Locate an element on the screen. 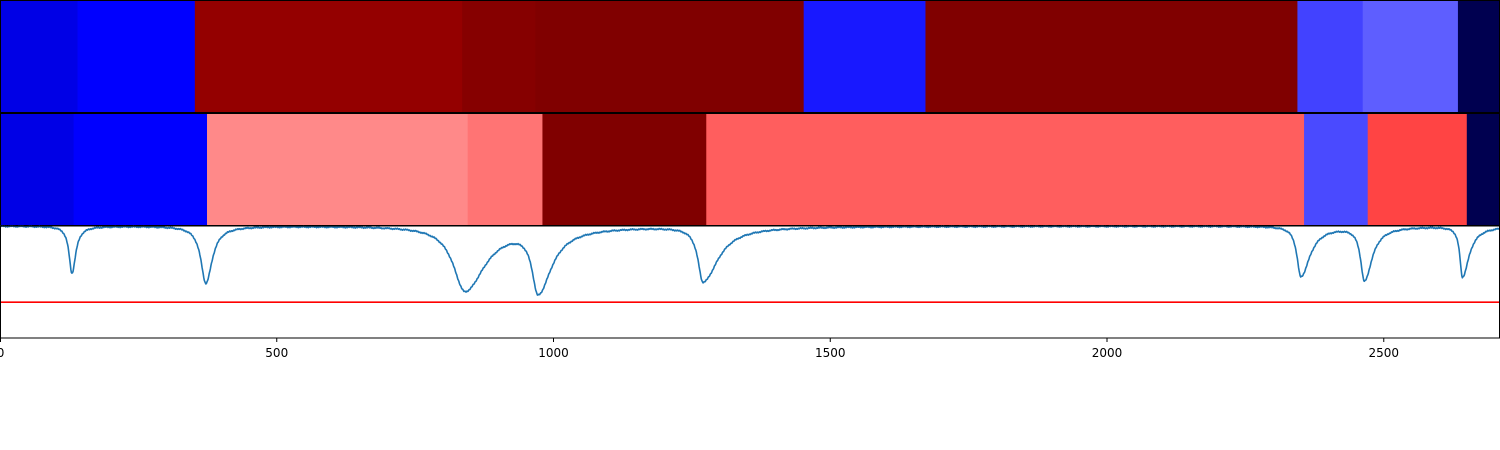 This screenshot has width=1500, height=450. x-tick-label-1000: 1000 is located at coordinates (553, 353).